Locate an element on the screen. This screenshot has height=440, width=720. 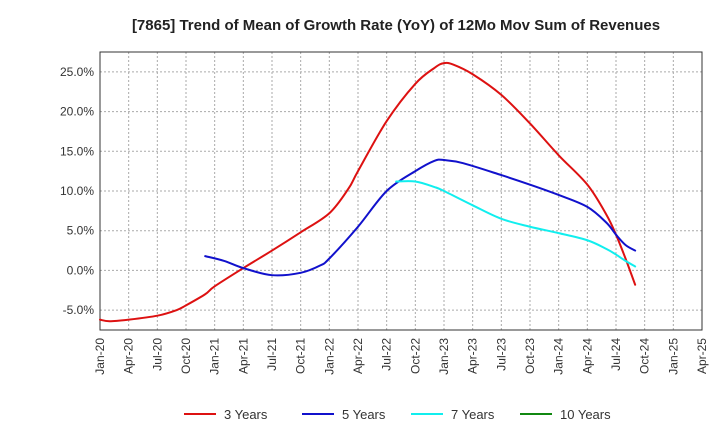
x-tick-label: Jul-20 is located at coordinates (157, 354).